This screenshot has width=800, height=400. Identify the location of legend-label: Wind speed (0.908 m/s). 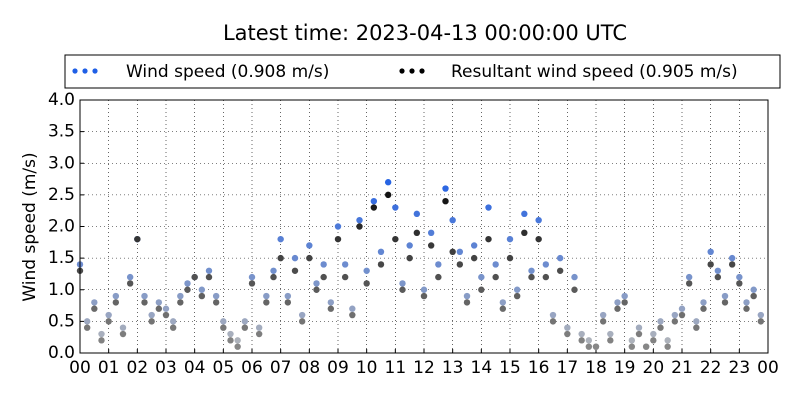
(227, 72).